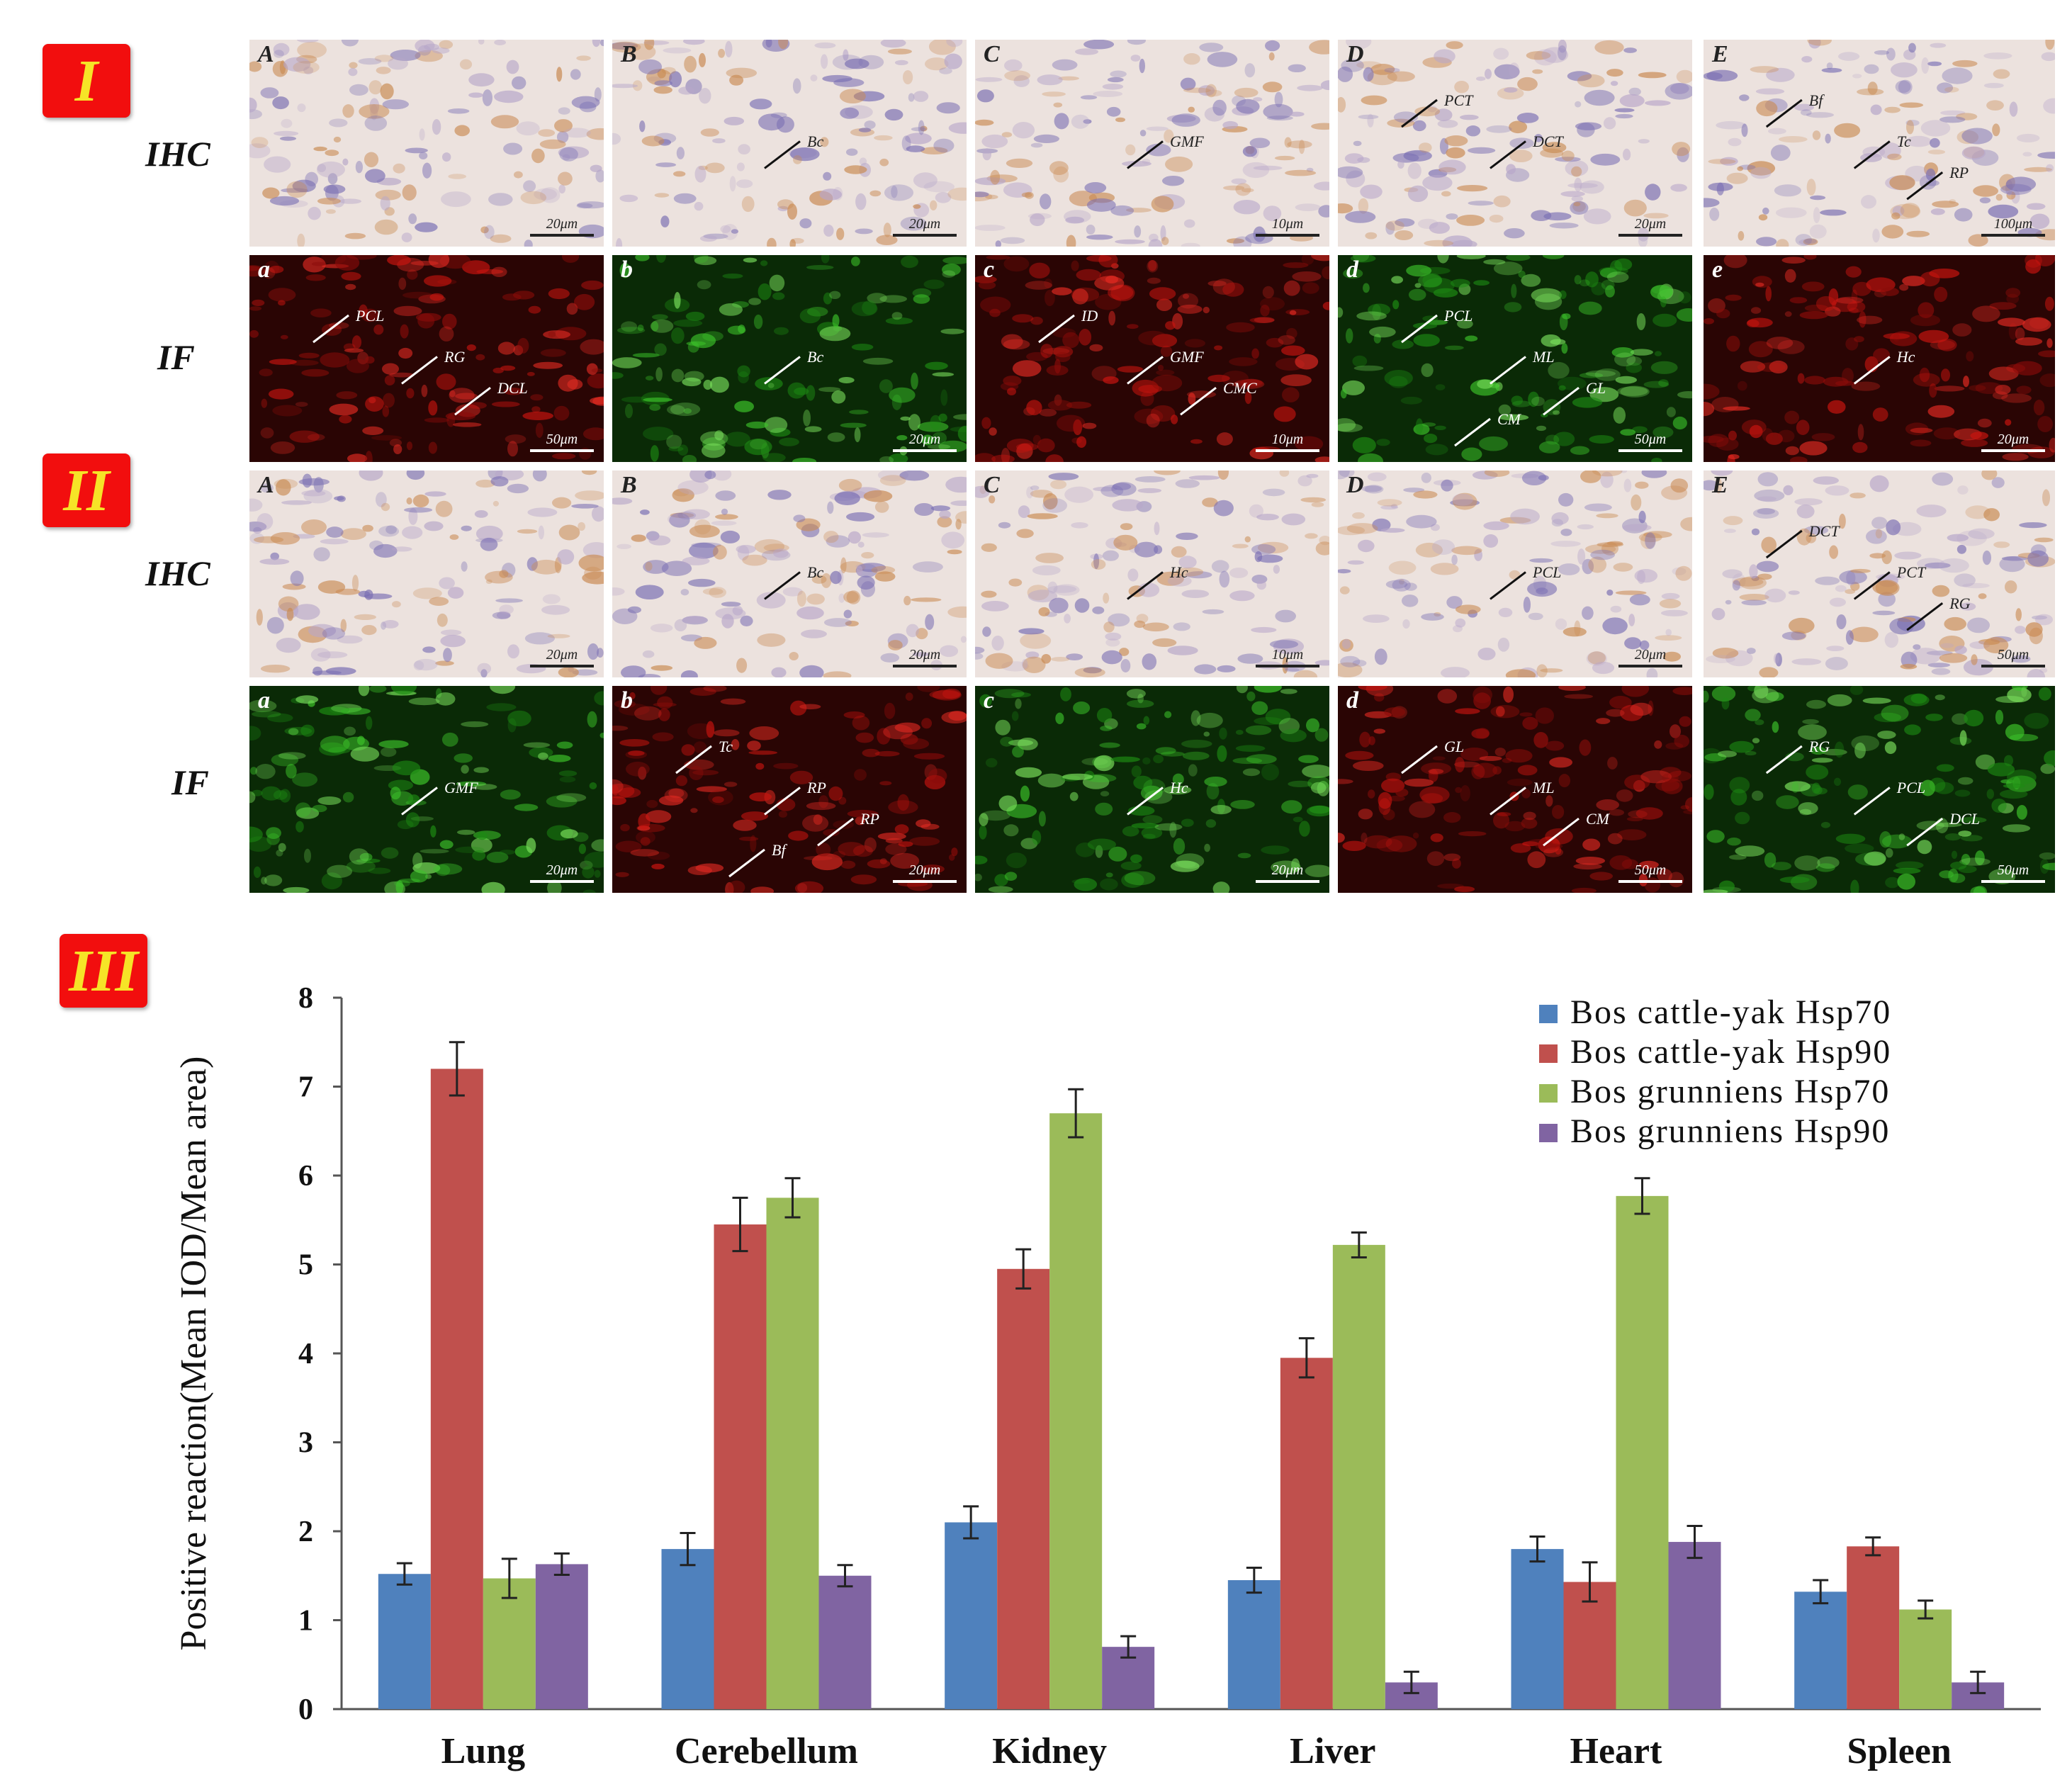 Image resolution: width=2072 pixels, height=1775 pixels. What do you see at coordinates (305, 1087) in the screenshot?
I see `y-tick-label: 7` at bounding box center [305, 1087].